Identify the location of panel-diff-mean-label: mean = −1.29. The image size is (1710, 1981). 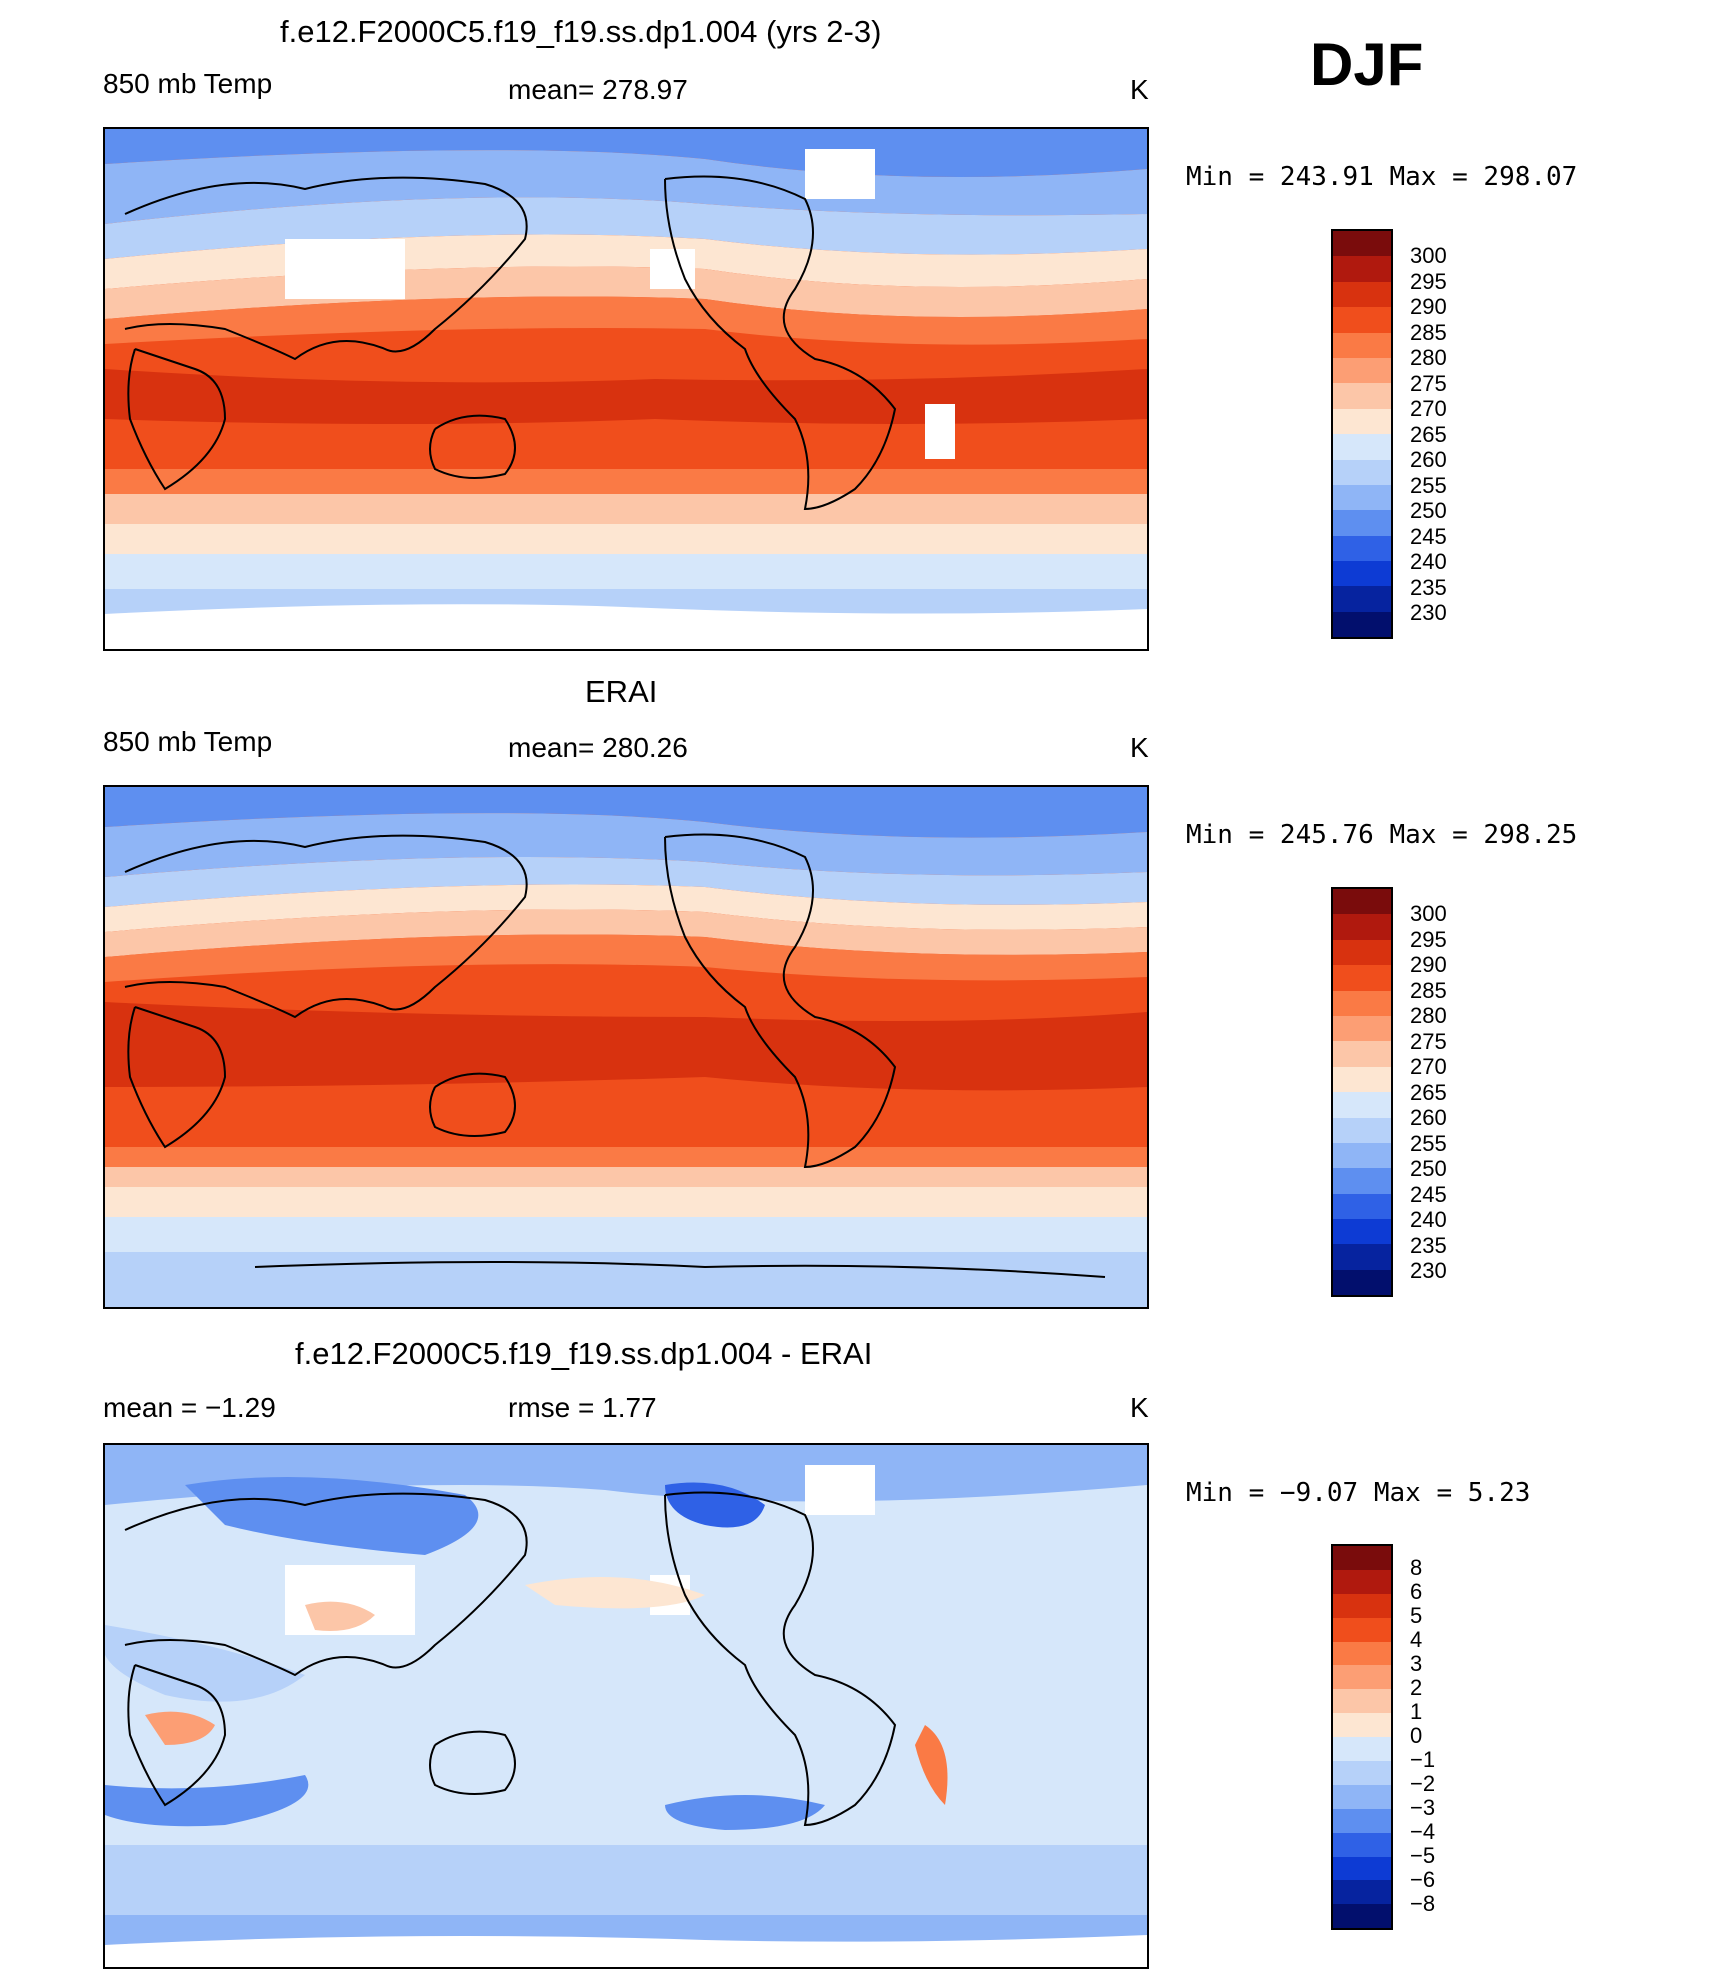
(189, 1407).